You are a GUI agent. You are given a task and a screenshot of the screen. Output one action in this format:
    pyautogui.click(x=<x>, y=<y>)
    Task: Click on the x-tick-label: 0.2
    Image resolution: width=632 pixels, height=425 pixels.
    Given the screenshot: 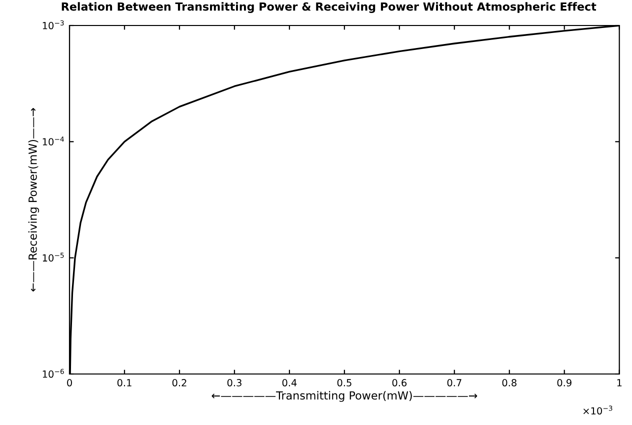 What is the action you would take?
    pyautogui.click(x=179, y=382)
    